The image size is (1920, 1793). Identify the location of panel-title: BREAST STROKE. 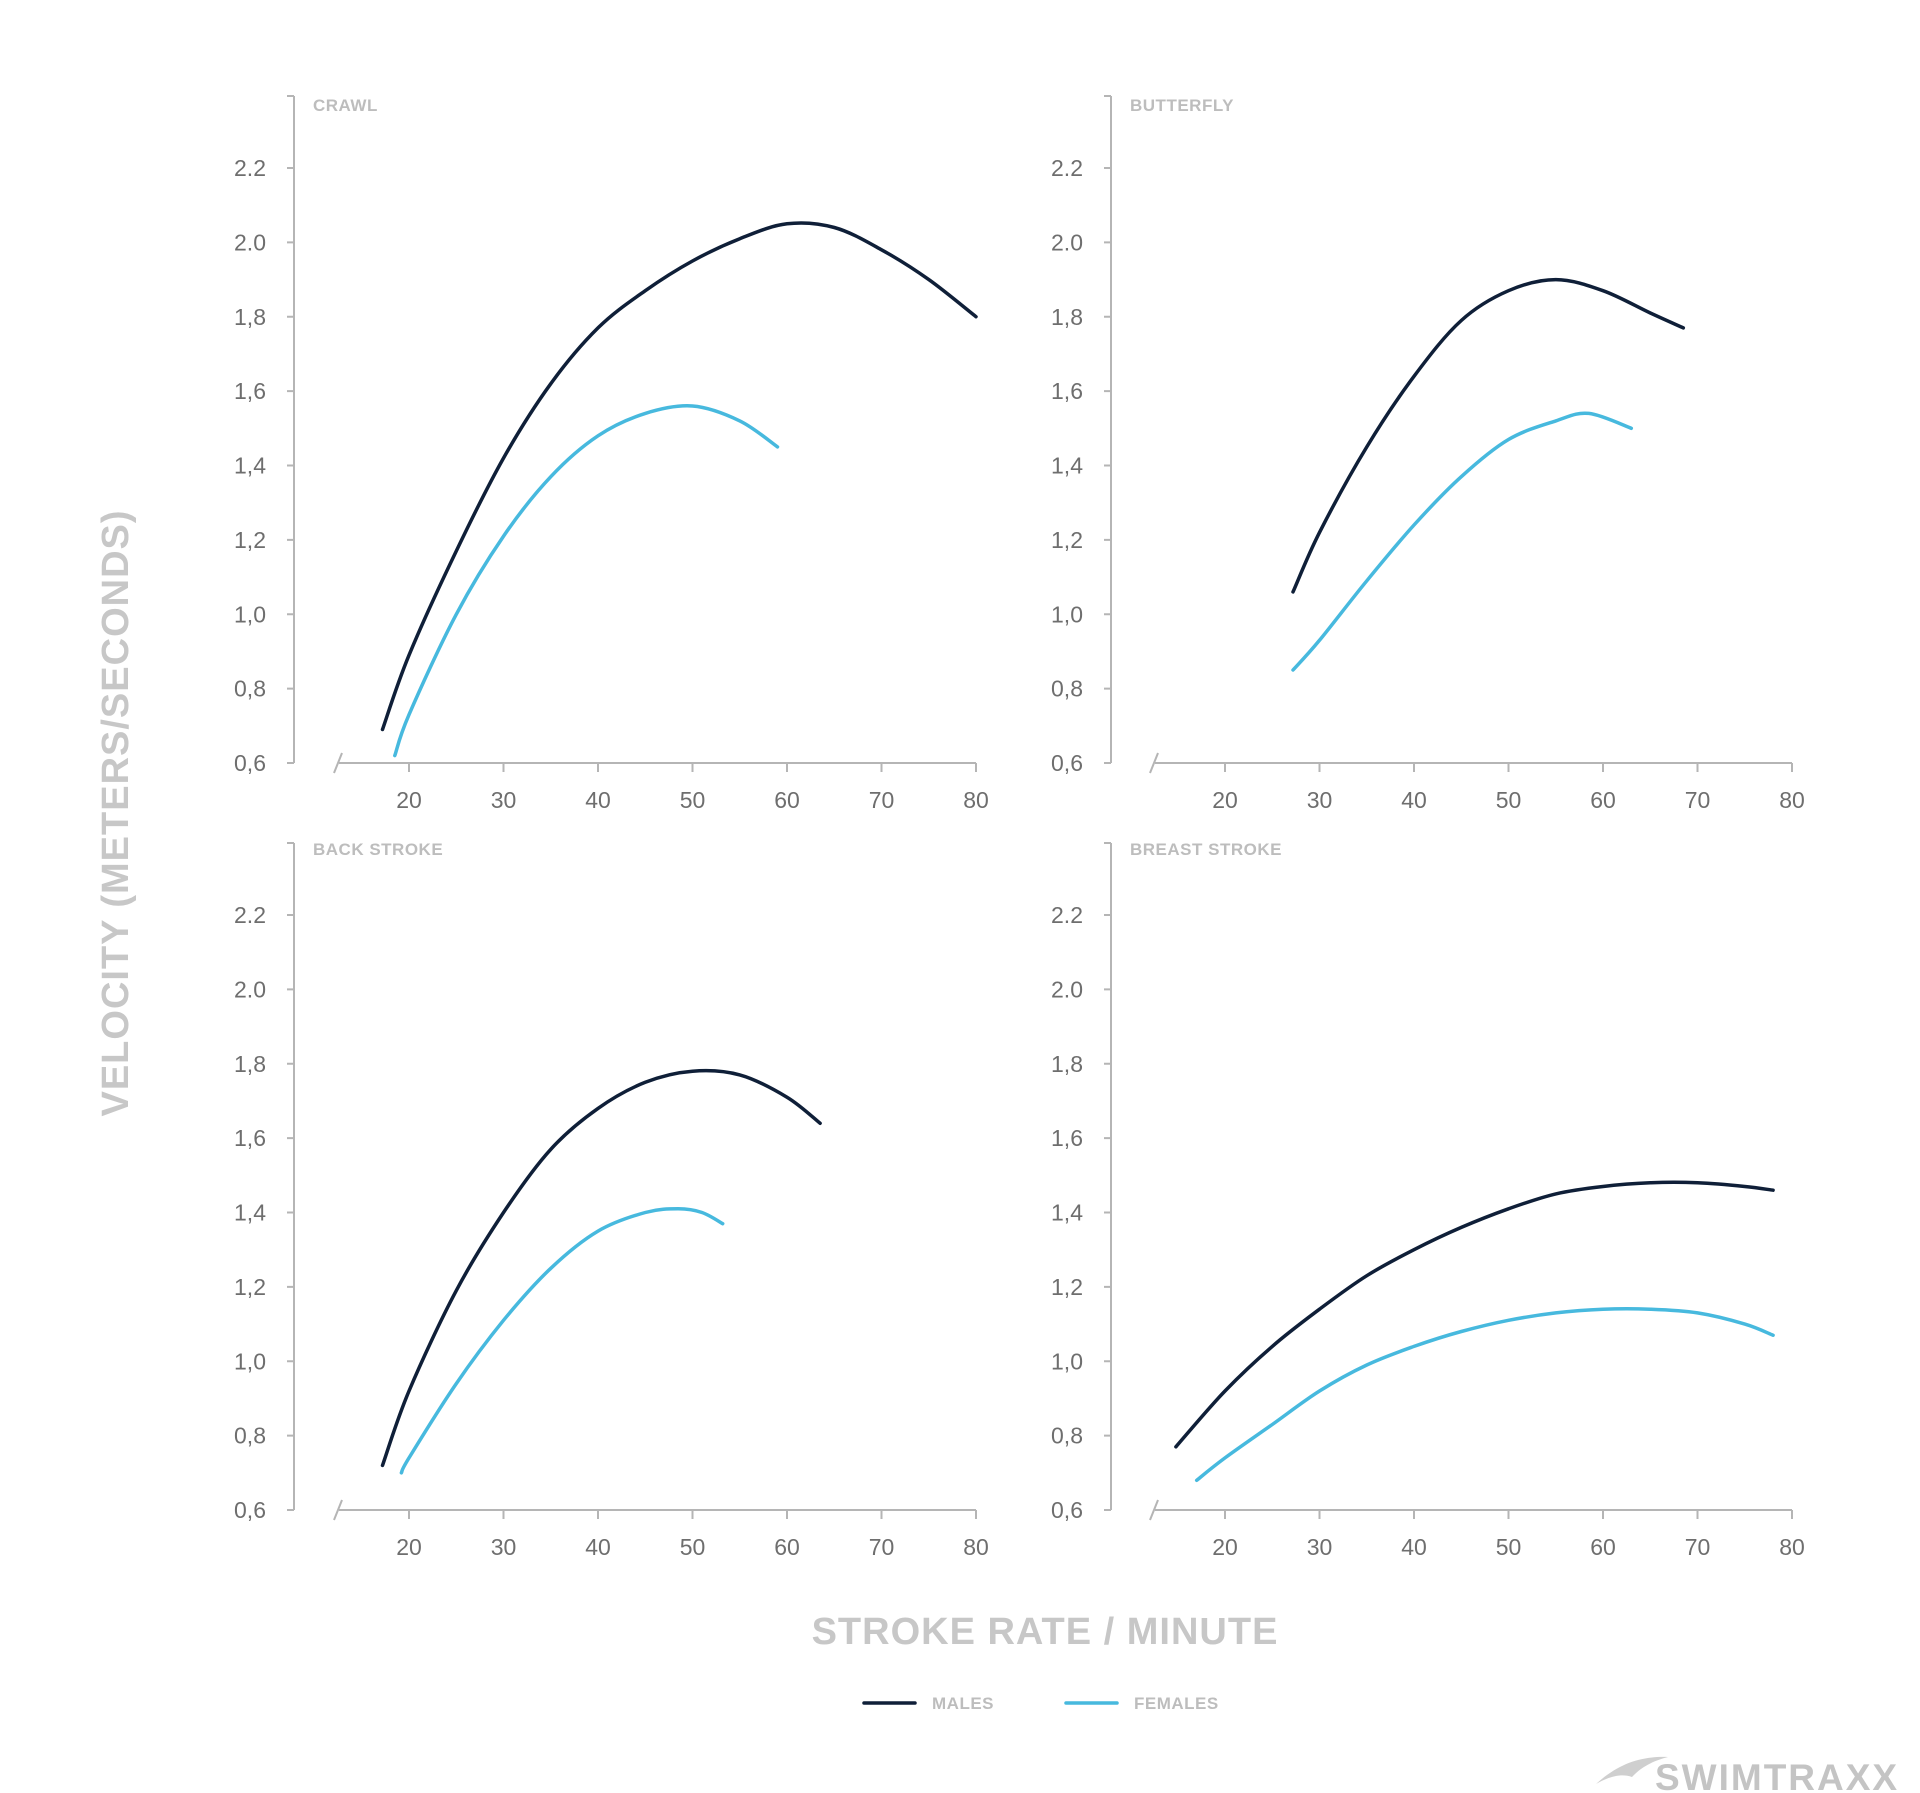
(1206, 849).